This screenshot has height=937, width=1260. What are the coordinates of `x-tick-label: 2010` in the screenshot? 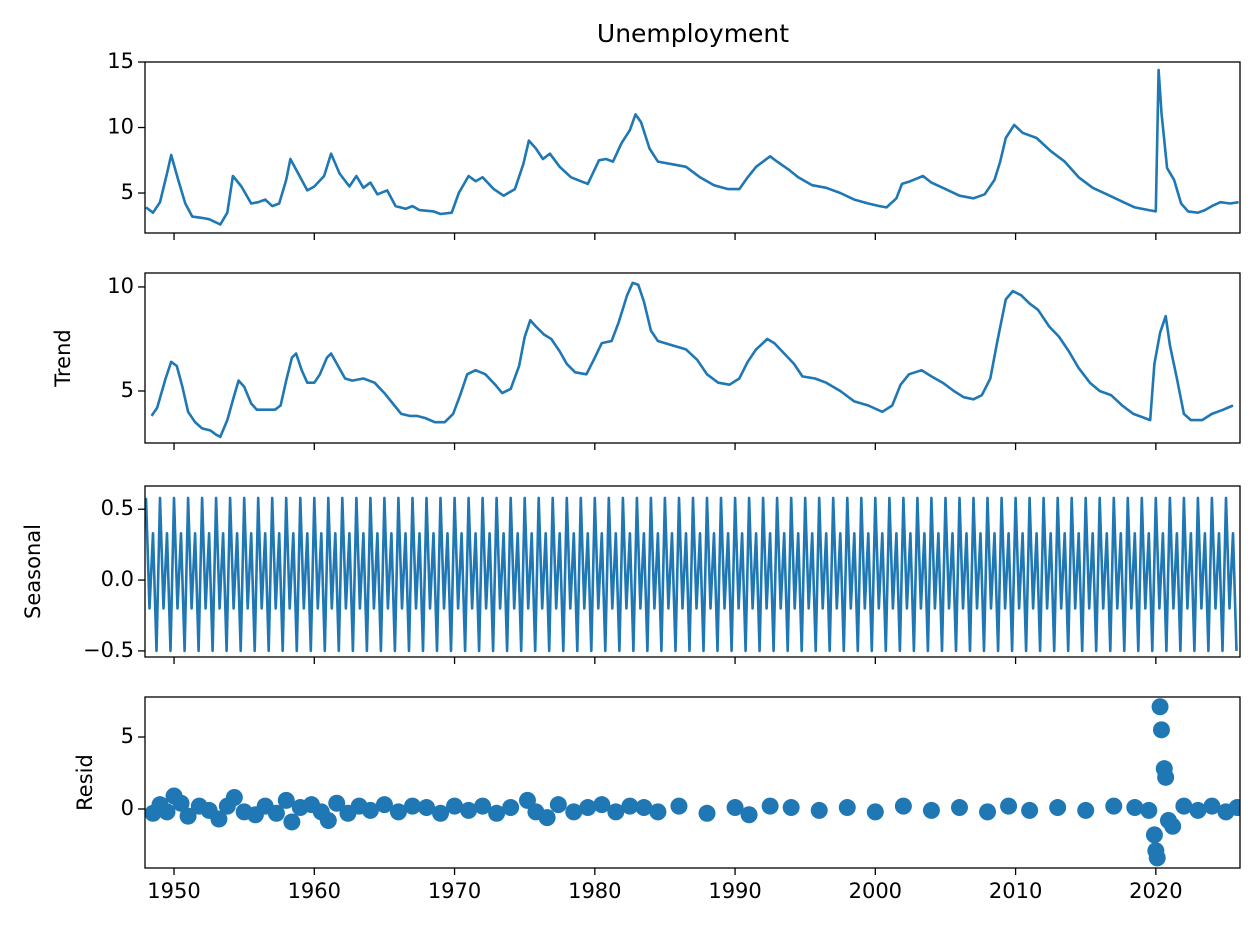 It's located at (1015, 891).